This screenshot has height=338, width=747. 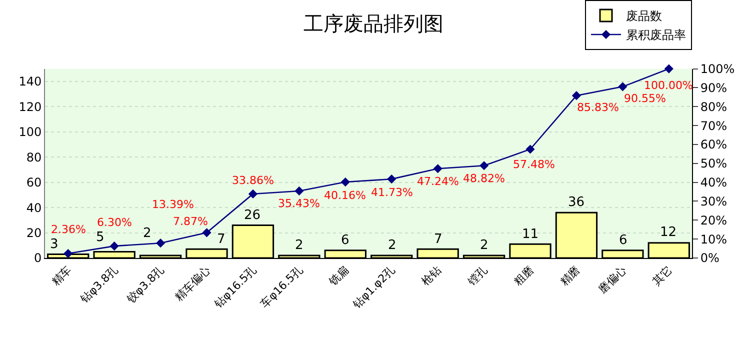 I want to click on x-tick-label: 粗磨, so click(x=524, y=276).